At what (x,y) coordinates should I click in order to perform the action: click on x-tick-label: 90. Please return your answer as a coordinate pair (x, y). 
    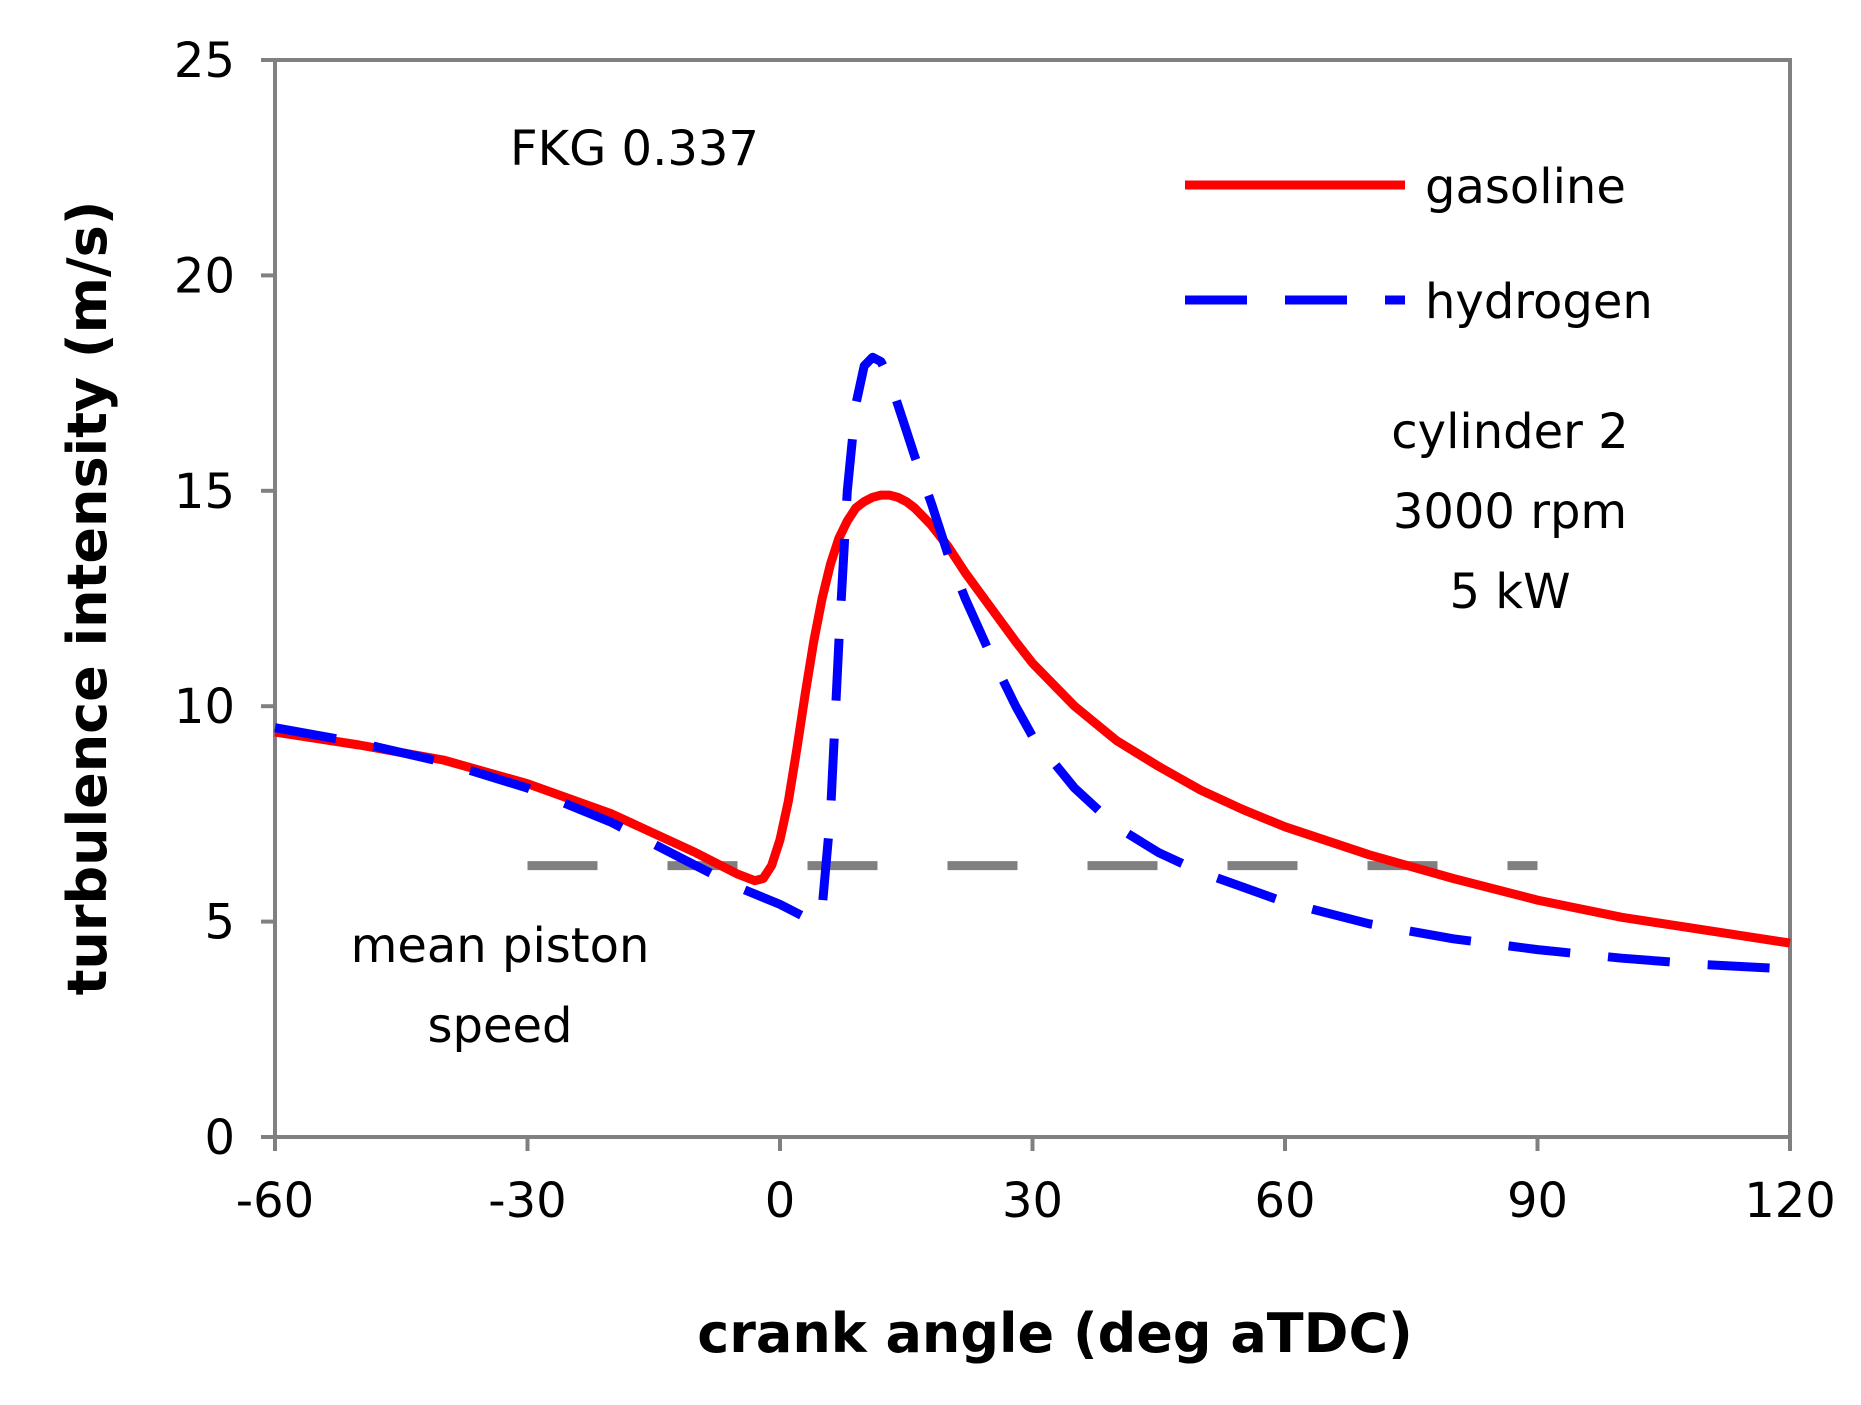
    Looking at the image, I should click on (1537, 1201).